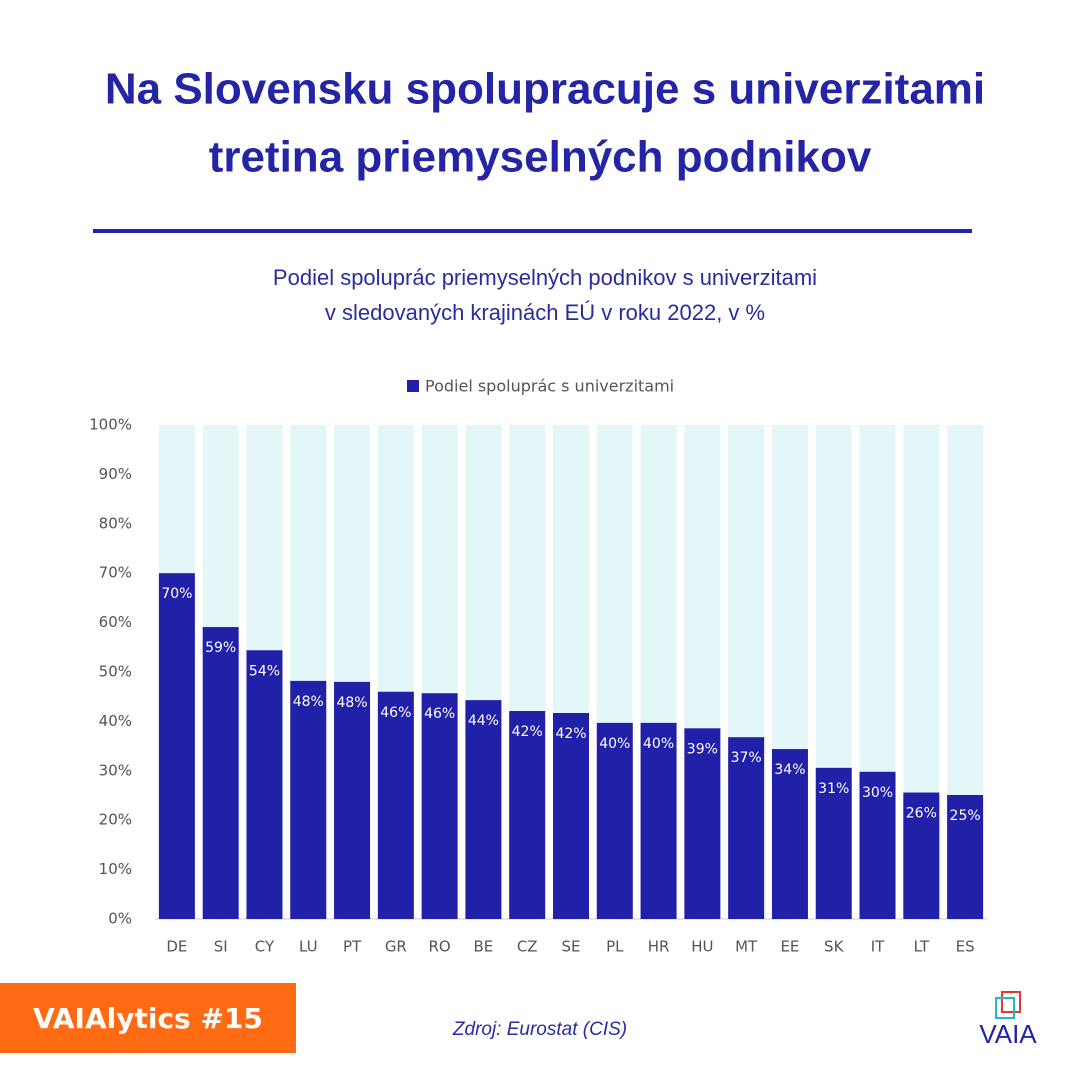 The height and width of the screenshot is (1084, 1080). What do you see at coordinates (539, 1029) in the screenshot?
I see `source: Zdroj: Eurostat (CIS)` at bounding box center [539, 1029].